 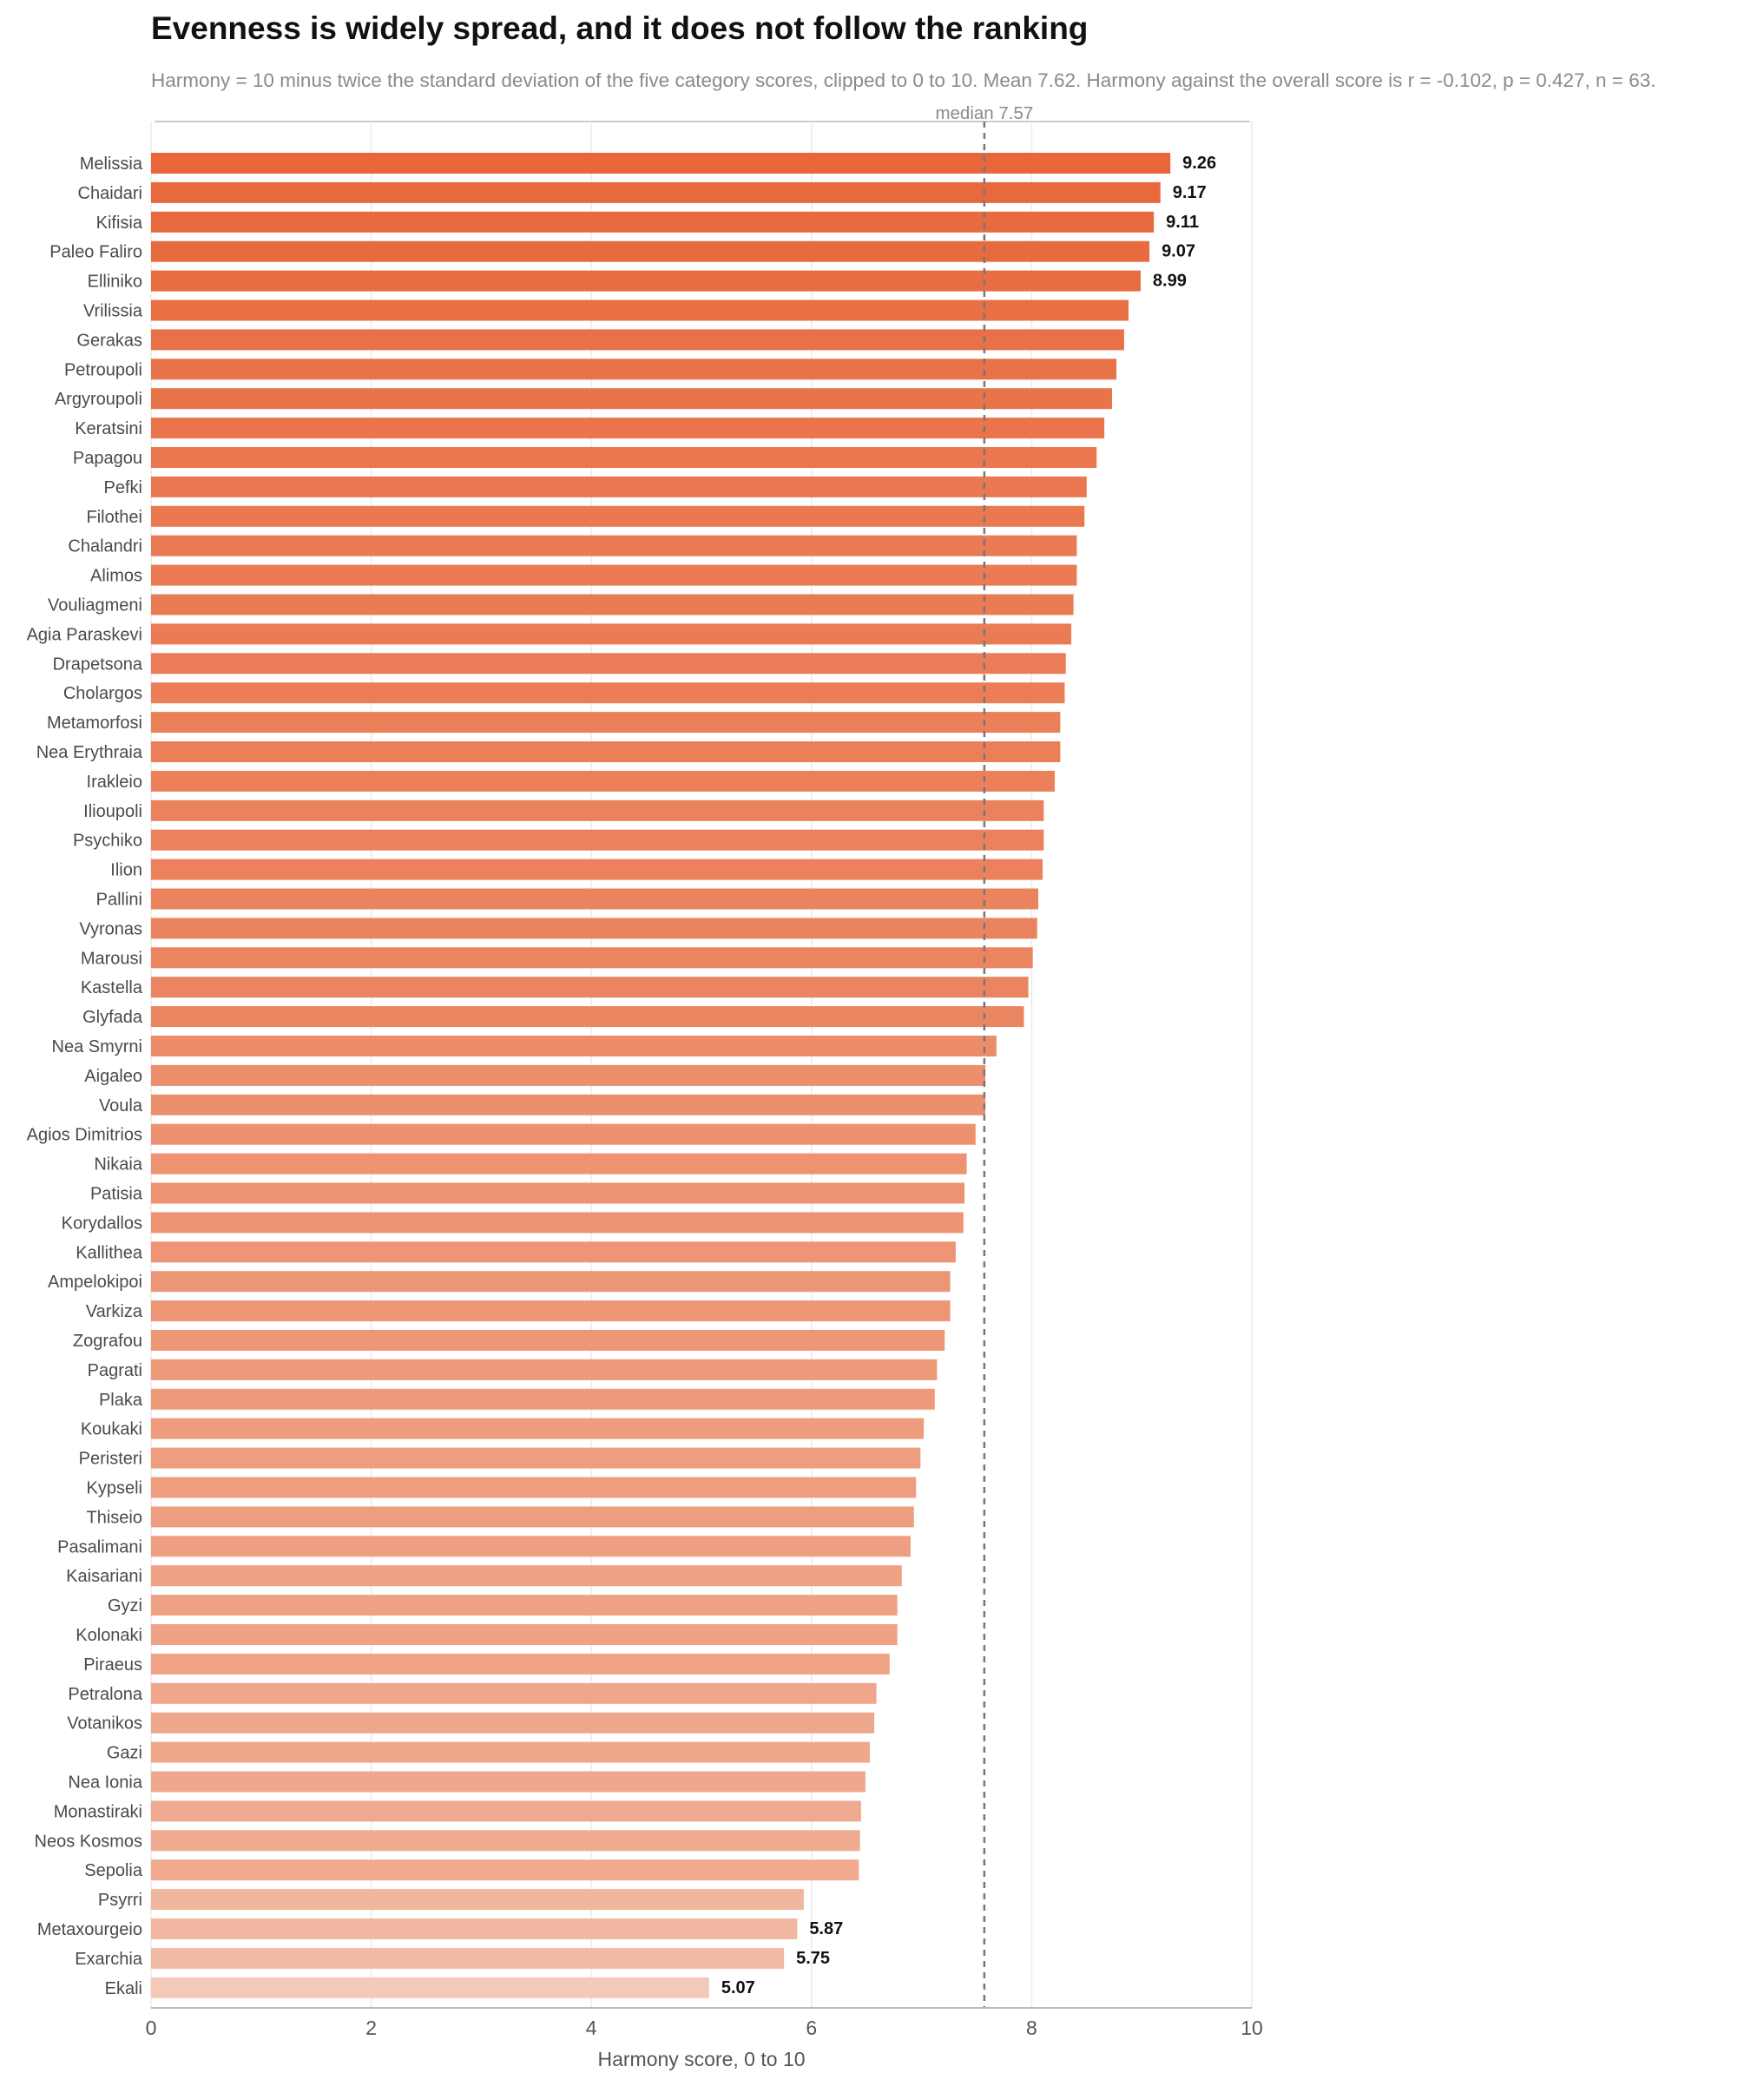 What do you see at coordinates (95, 1283) in the screenshot?
I see `category-label: Ampelokipoi` at bounding box center [95, 1283].